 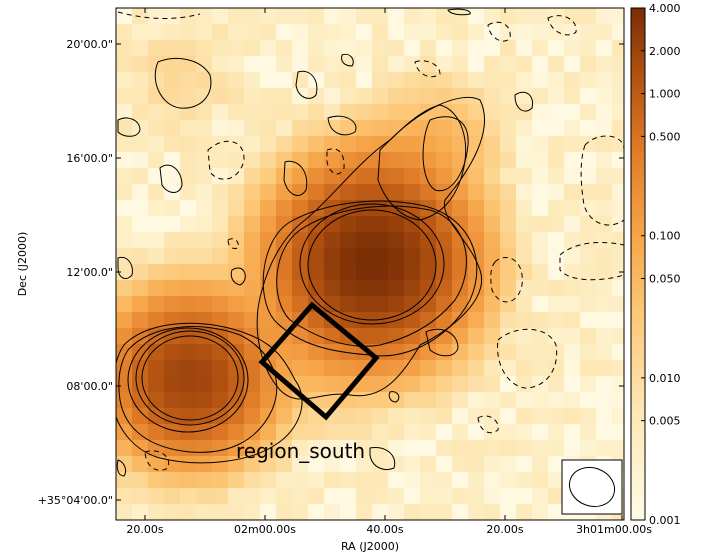 What do you see at coordinates (89, 158) in the screenshot?
I see `y-tick-label-2: 16'00.0"` at bounding box center [89, 158].